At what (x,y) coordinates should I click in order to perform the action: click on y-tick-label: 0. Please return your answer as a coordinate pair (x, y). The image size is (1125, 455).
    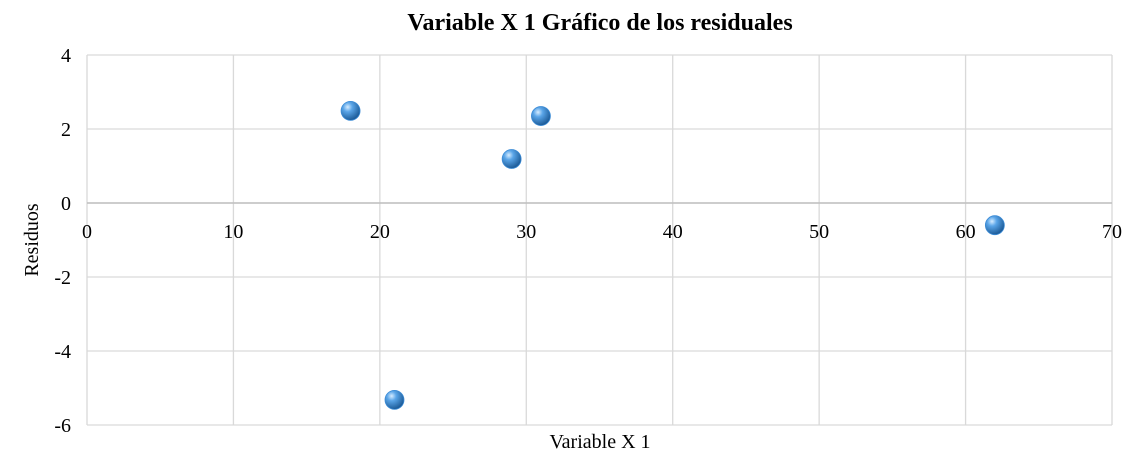
    Looking at the image, I should click on (66, 204).